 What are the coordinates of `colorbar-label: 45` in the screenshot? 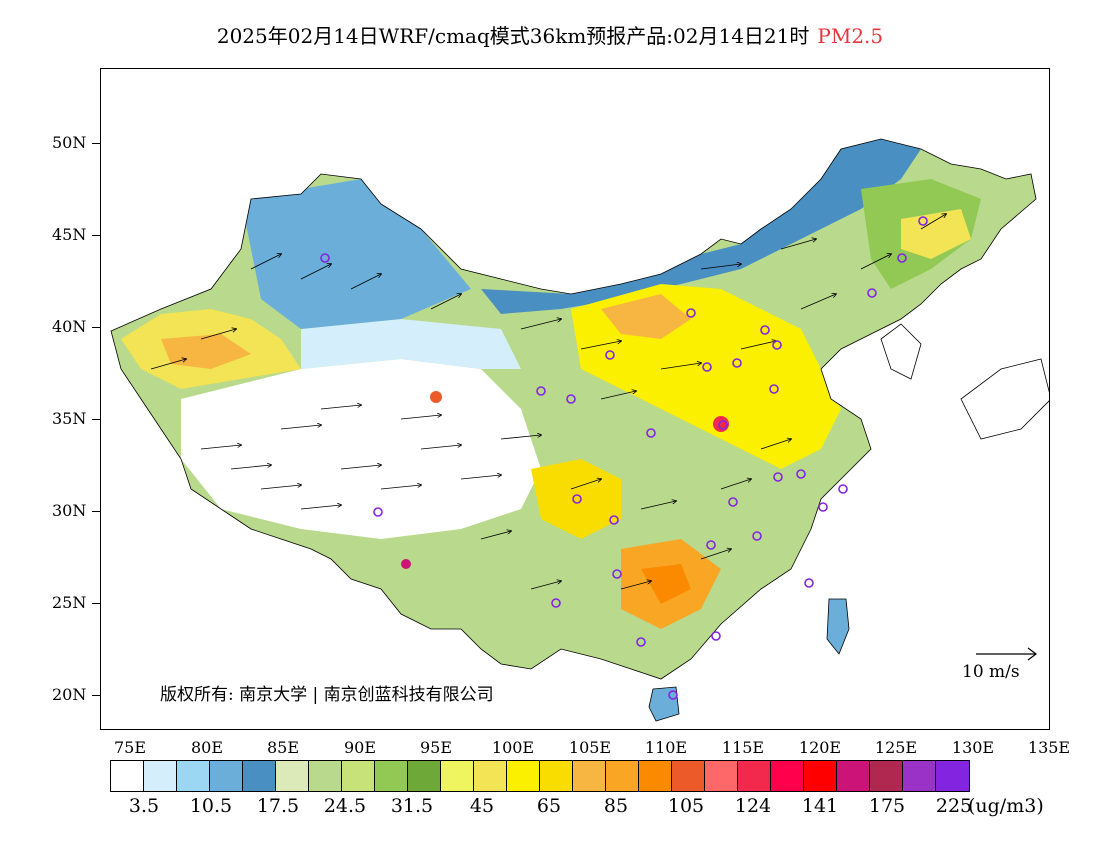 It's located at (482, 806).